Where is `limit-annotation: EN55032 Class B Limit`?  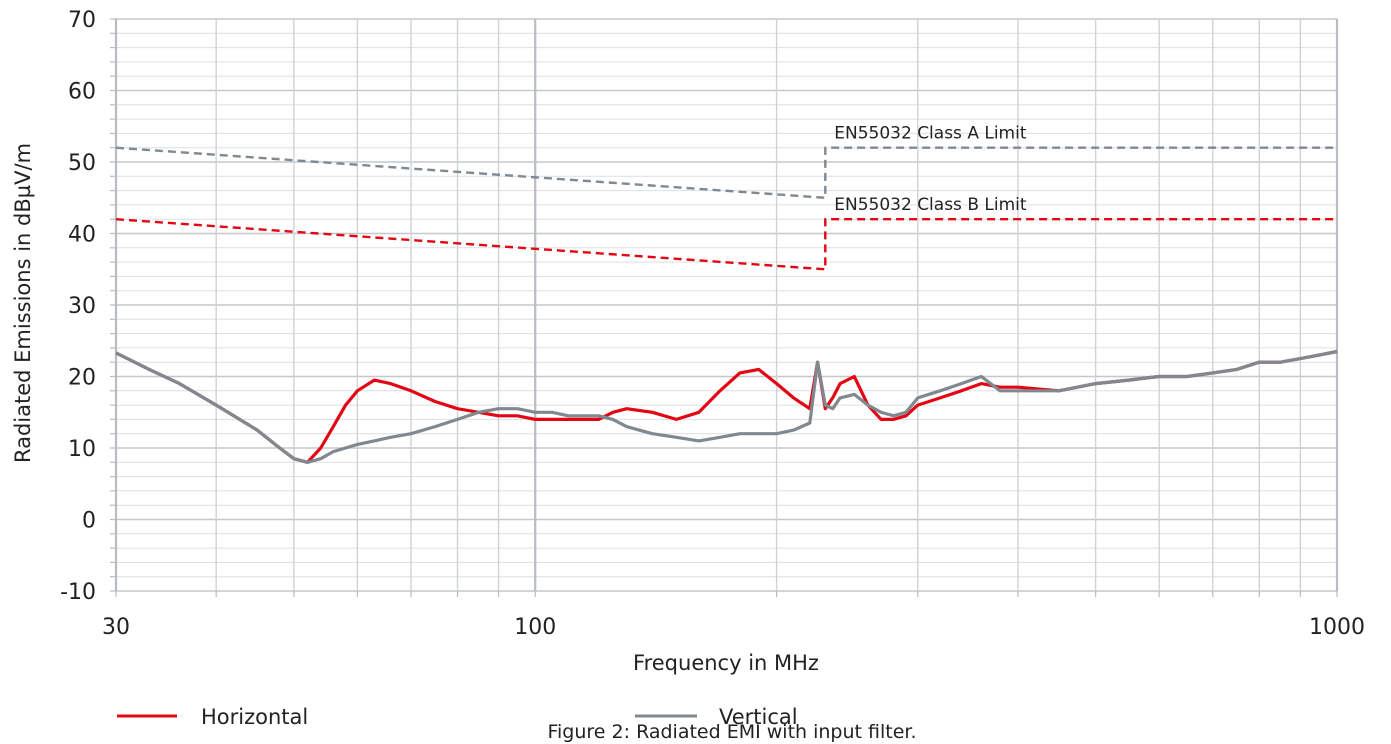
limit-annotation: EN55032 Class B Limit is located at coordinates (930, 205).